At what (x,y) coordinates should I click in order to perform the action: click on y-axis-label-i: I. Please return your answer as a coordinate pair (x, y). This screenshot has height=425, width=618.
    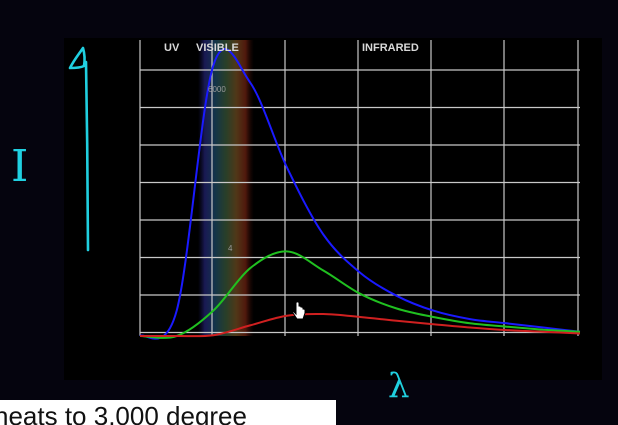
    Looking at the image, I should click on (19, 166).